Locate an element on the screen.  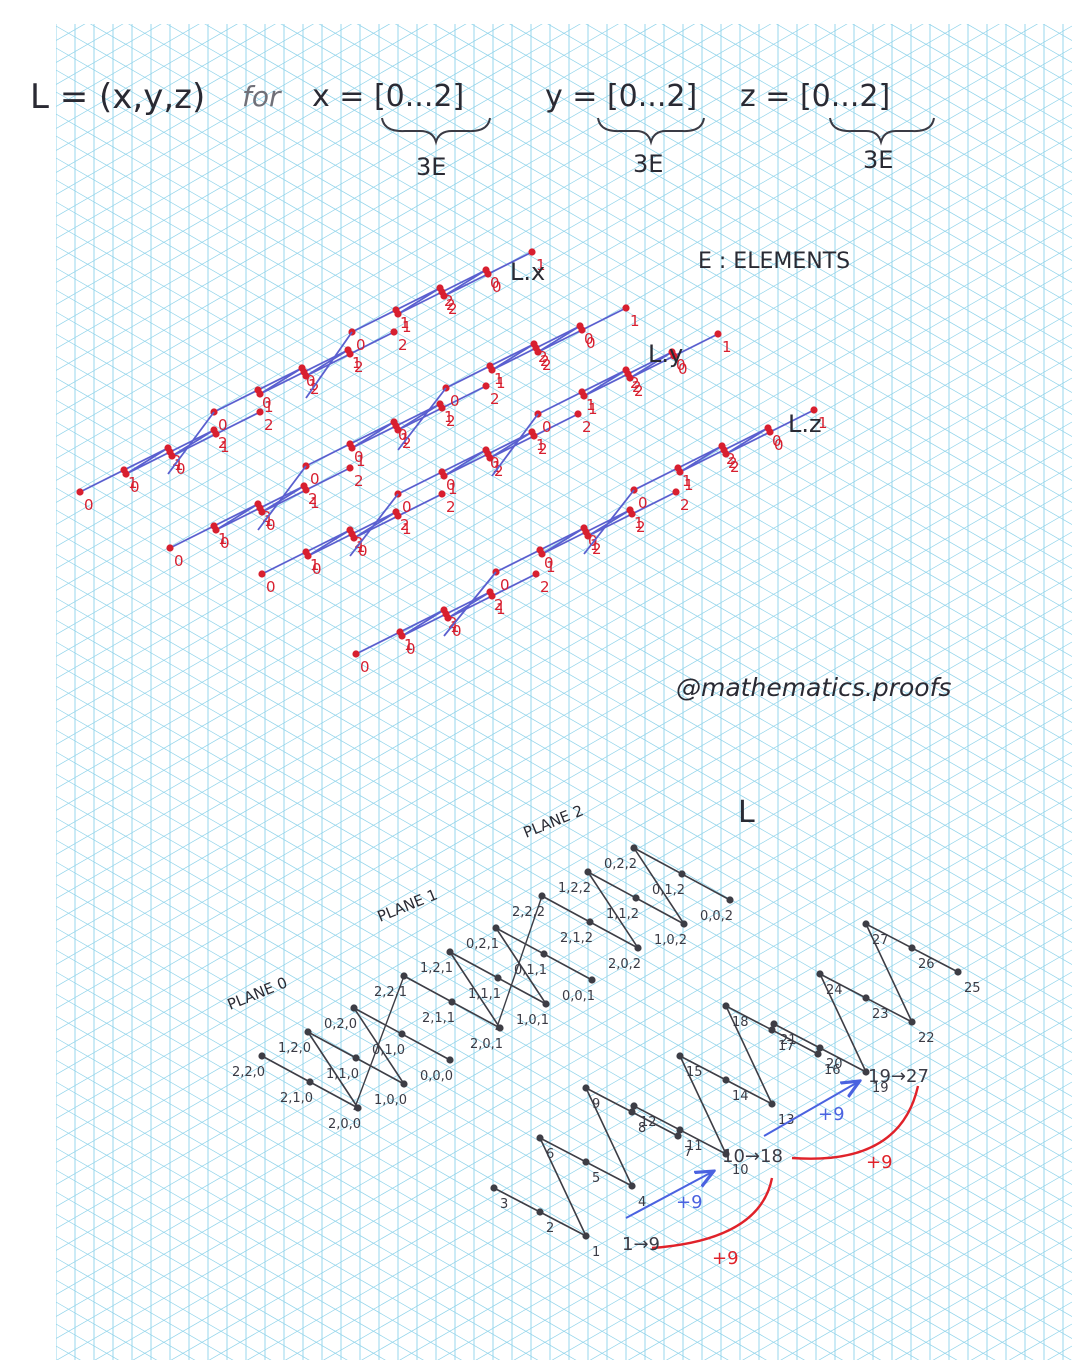
lattice-tuple-label: 1,0,0 is located at coordinates (390, 1100).